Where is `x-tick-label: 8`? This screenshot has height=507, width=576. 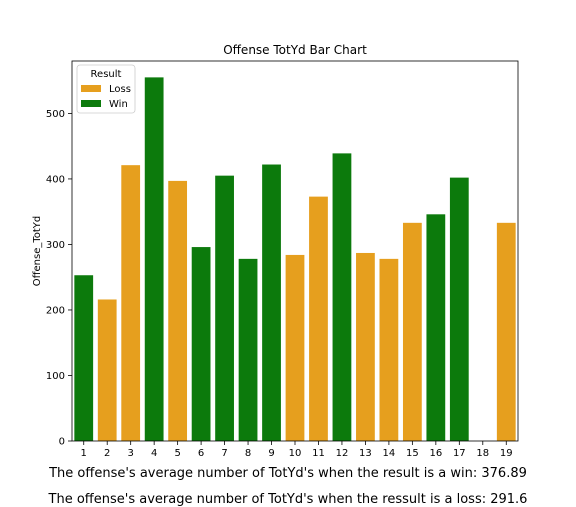
x-tick-label: 8 is located at coordinates (248, 453).